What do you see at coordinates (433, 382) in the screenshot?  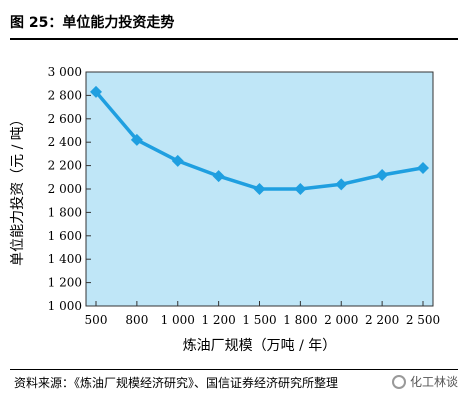 I see `watermark-text: 化工林谈` at bounding box center [433, 382].